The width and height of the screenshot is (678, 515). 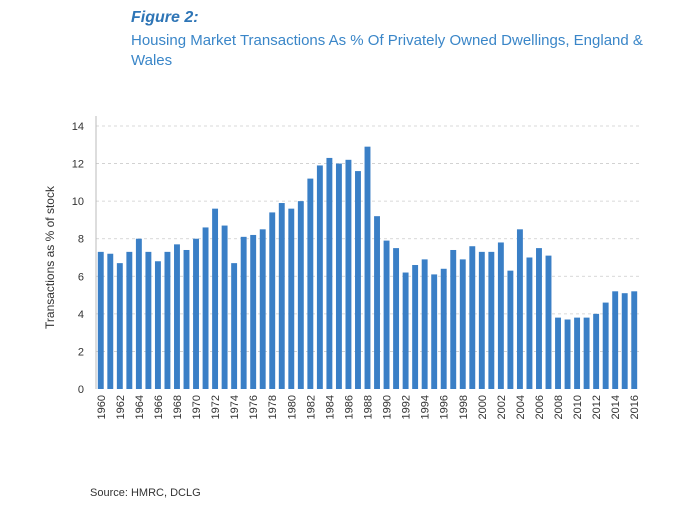 I want to click on x-tick-label: 1986, so click(x=349, y=407).